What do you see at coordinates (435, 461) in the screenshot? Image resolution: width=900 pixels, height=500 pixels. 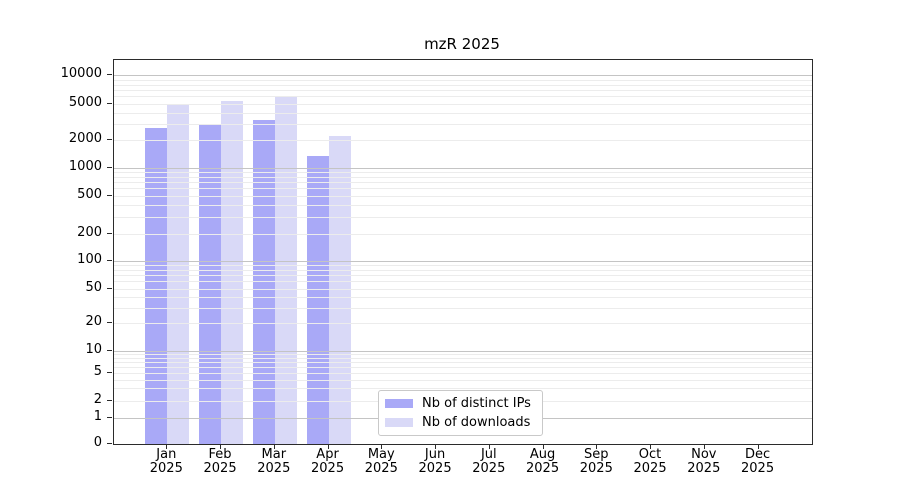 I see `x-tick-label: Jun 2025` at bounding box center [435, 461].